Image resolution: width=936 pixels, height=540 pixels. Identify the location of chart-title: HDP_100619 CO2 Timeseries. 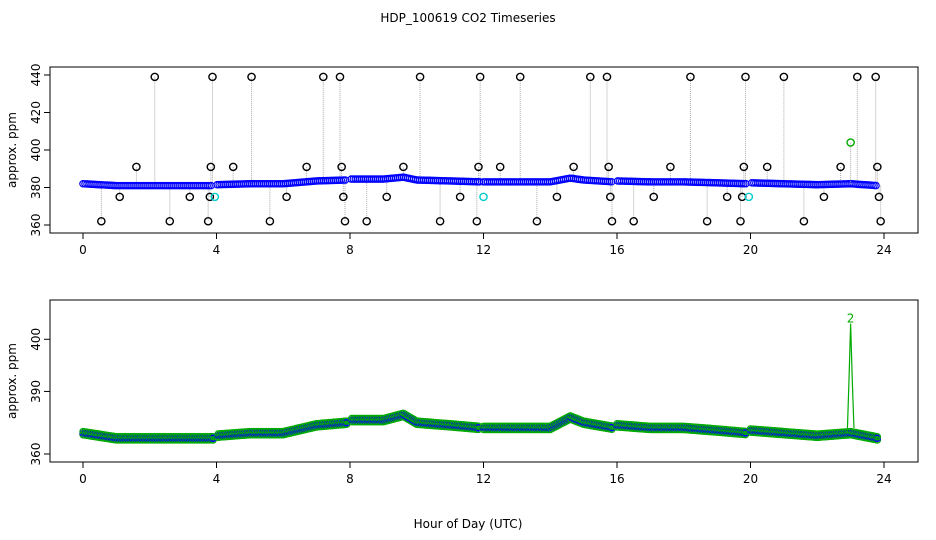
(467, 18).